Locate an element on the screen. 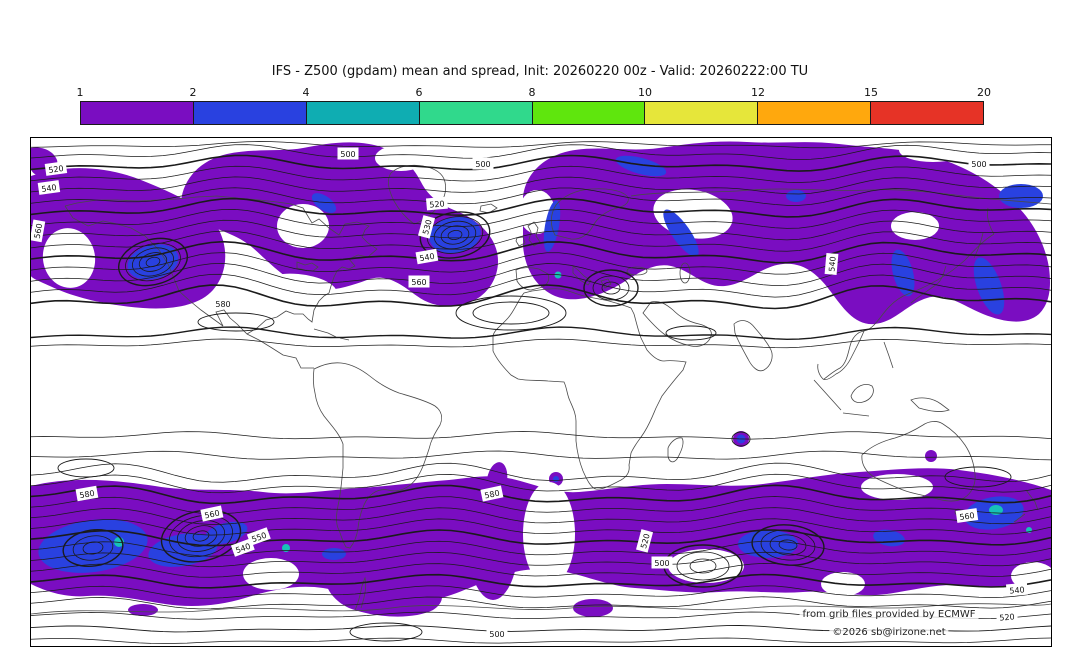 The width and height of the screenshot is (1080, 658). attribution-copyright: ©2026 sb@irizone.net is located at coordinates (889, 632).